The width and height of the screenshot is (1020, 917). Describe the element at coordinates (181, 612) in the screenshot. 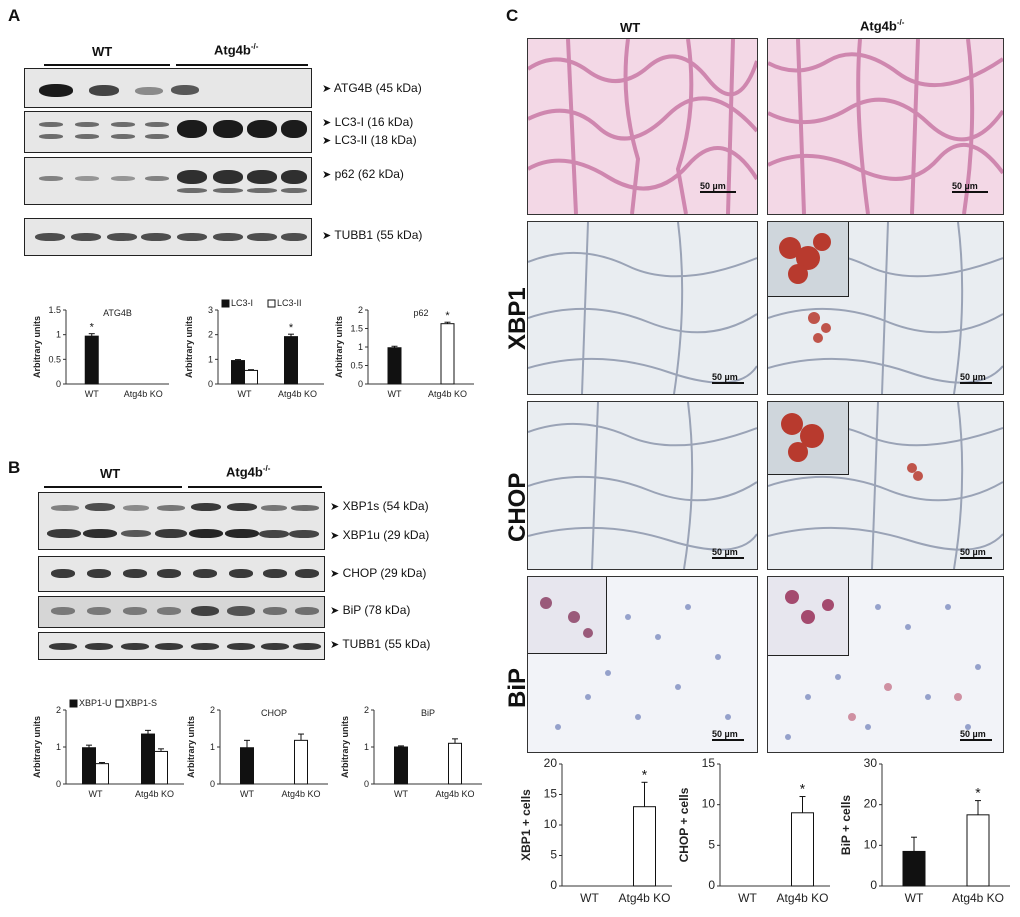

I see `blot-b-bip` at that location.